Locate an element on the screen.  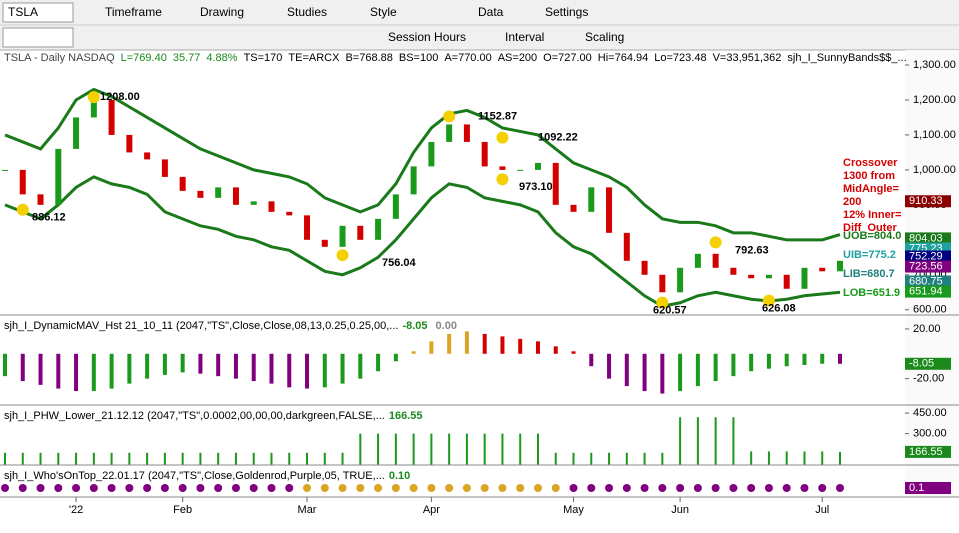
price-tag-label: 651.94 is located at coordinates (926, 292).